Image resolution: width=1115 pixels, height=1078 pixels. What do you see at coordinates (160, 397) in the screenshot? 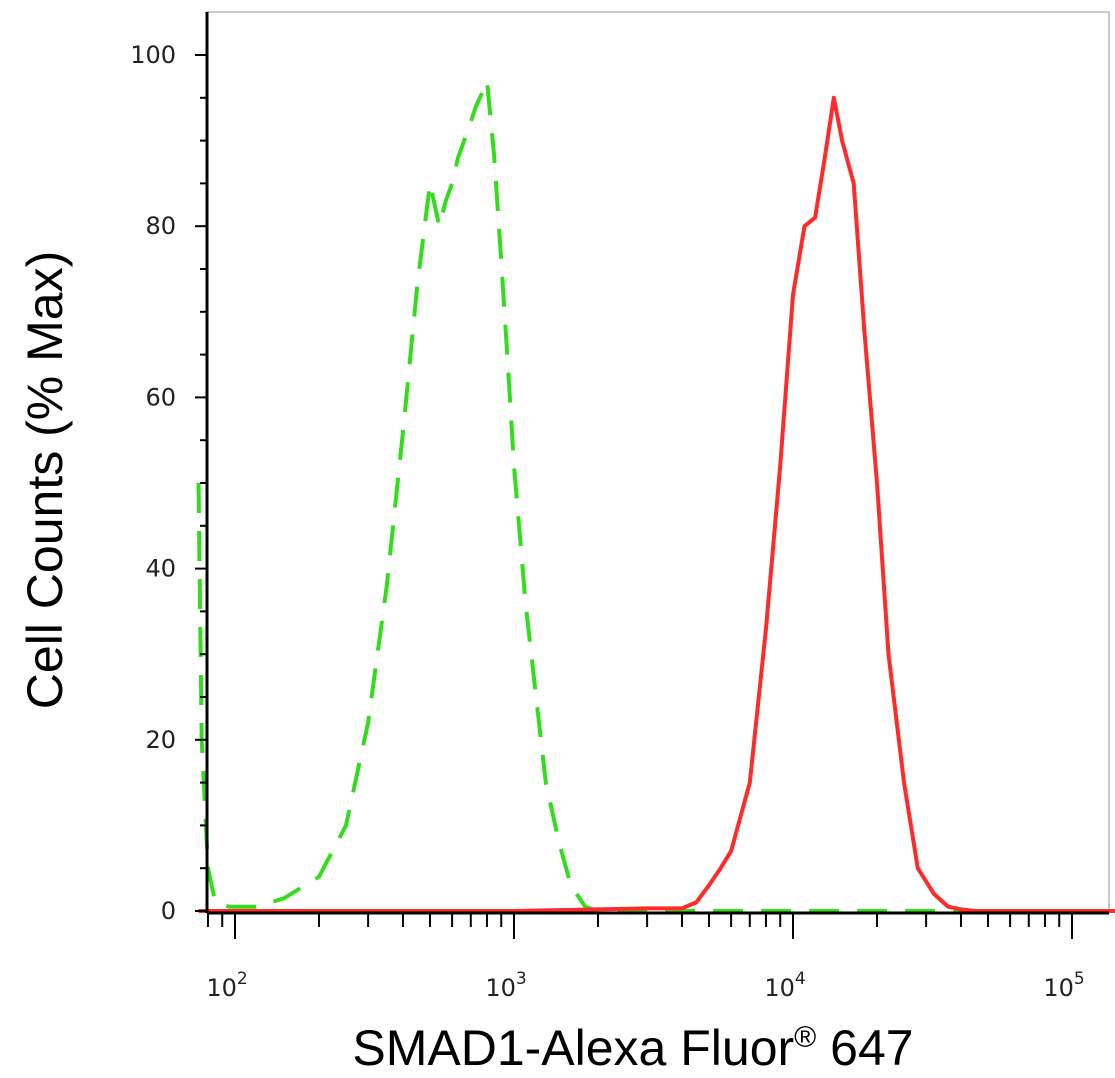
I see `y-tick-label: 60` at bounding box center [160, 397].